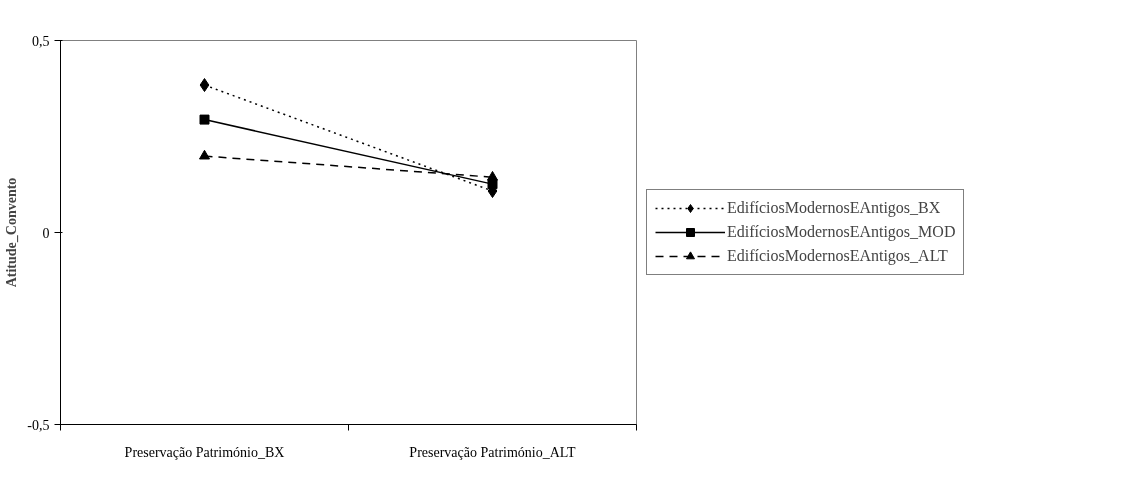  Describe the element at coordinates (46, 233) in the screenshot. I see `y-tick-label: 0` at that location.